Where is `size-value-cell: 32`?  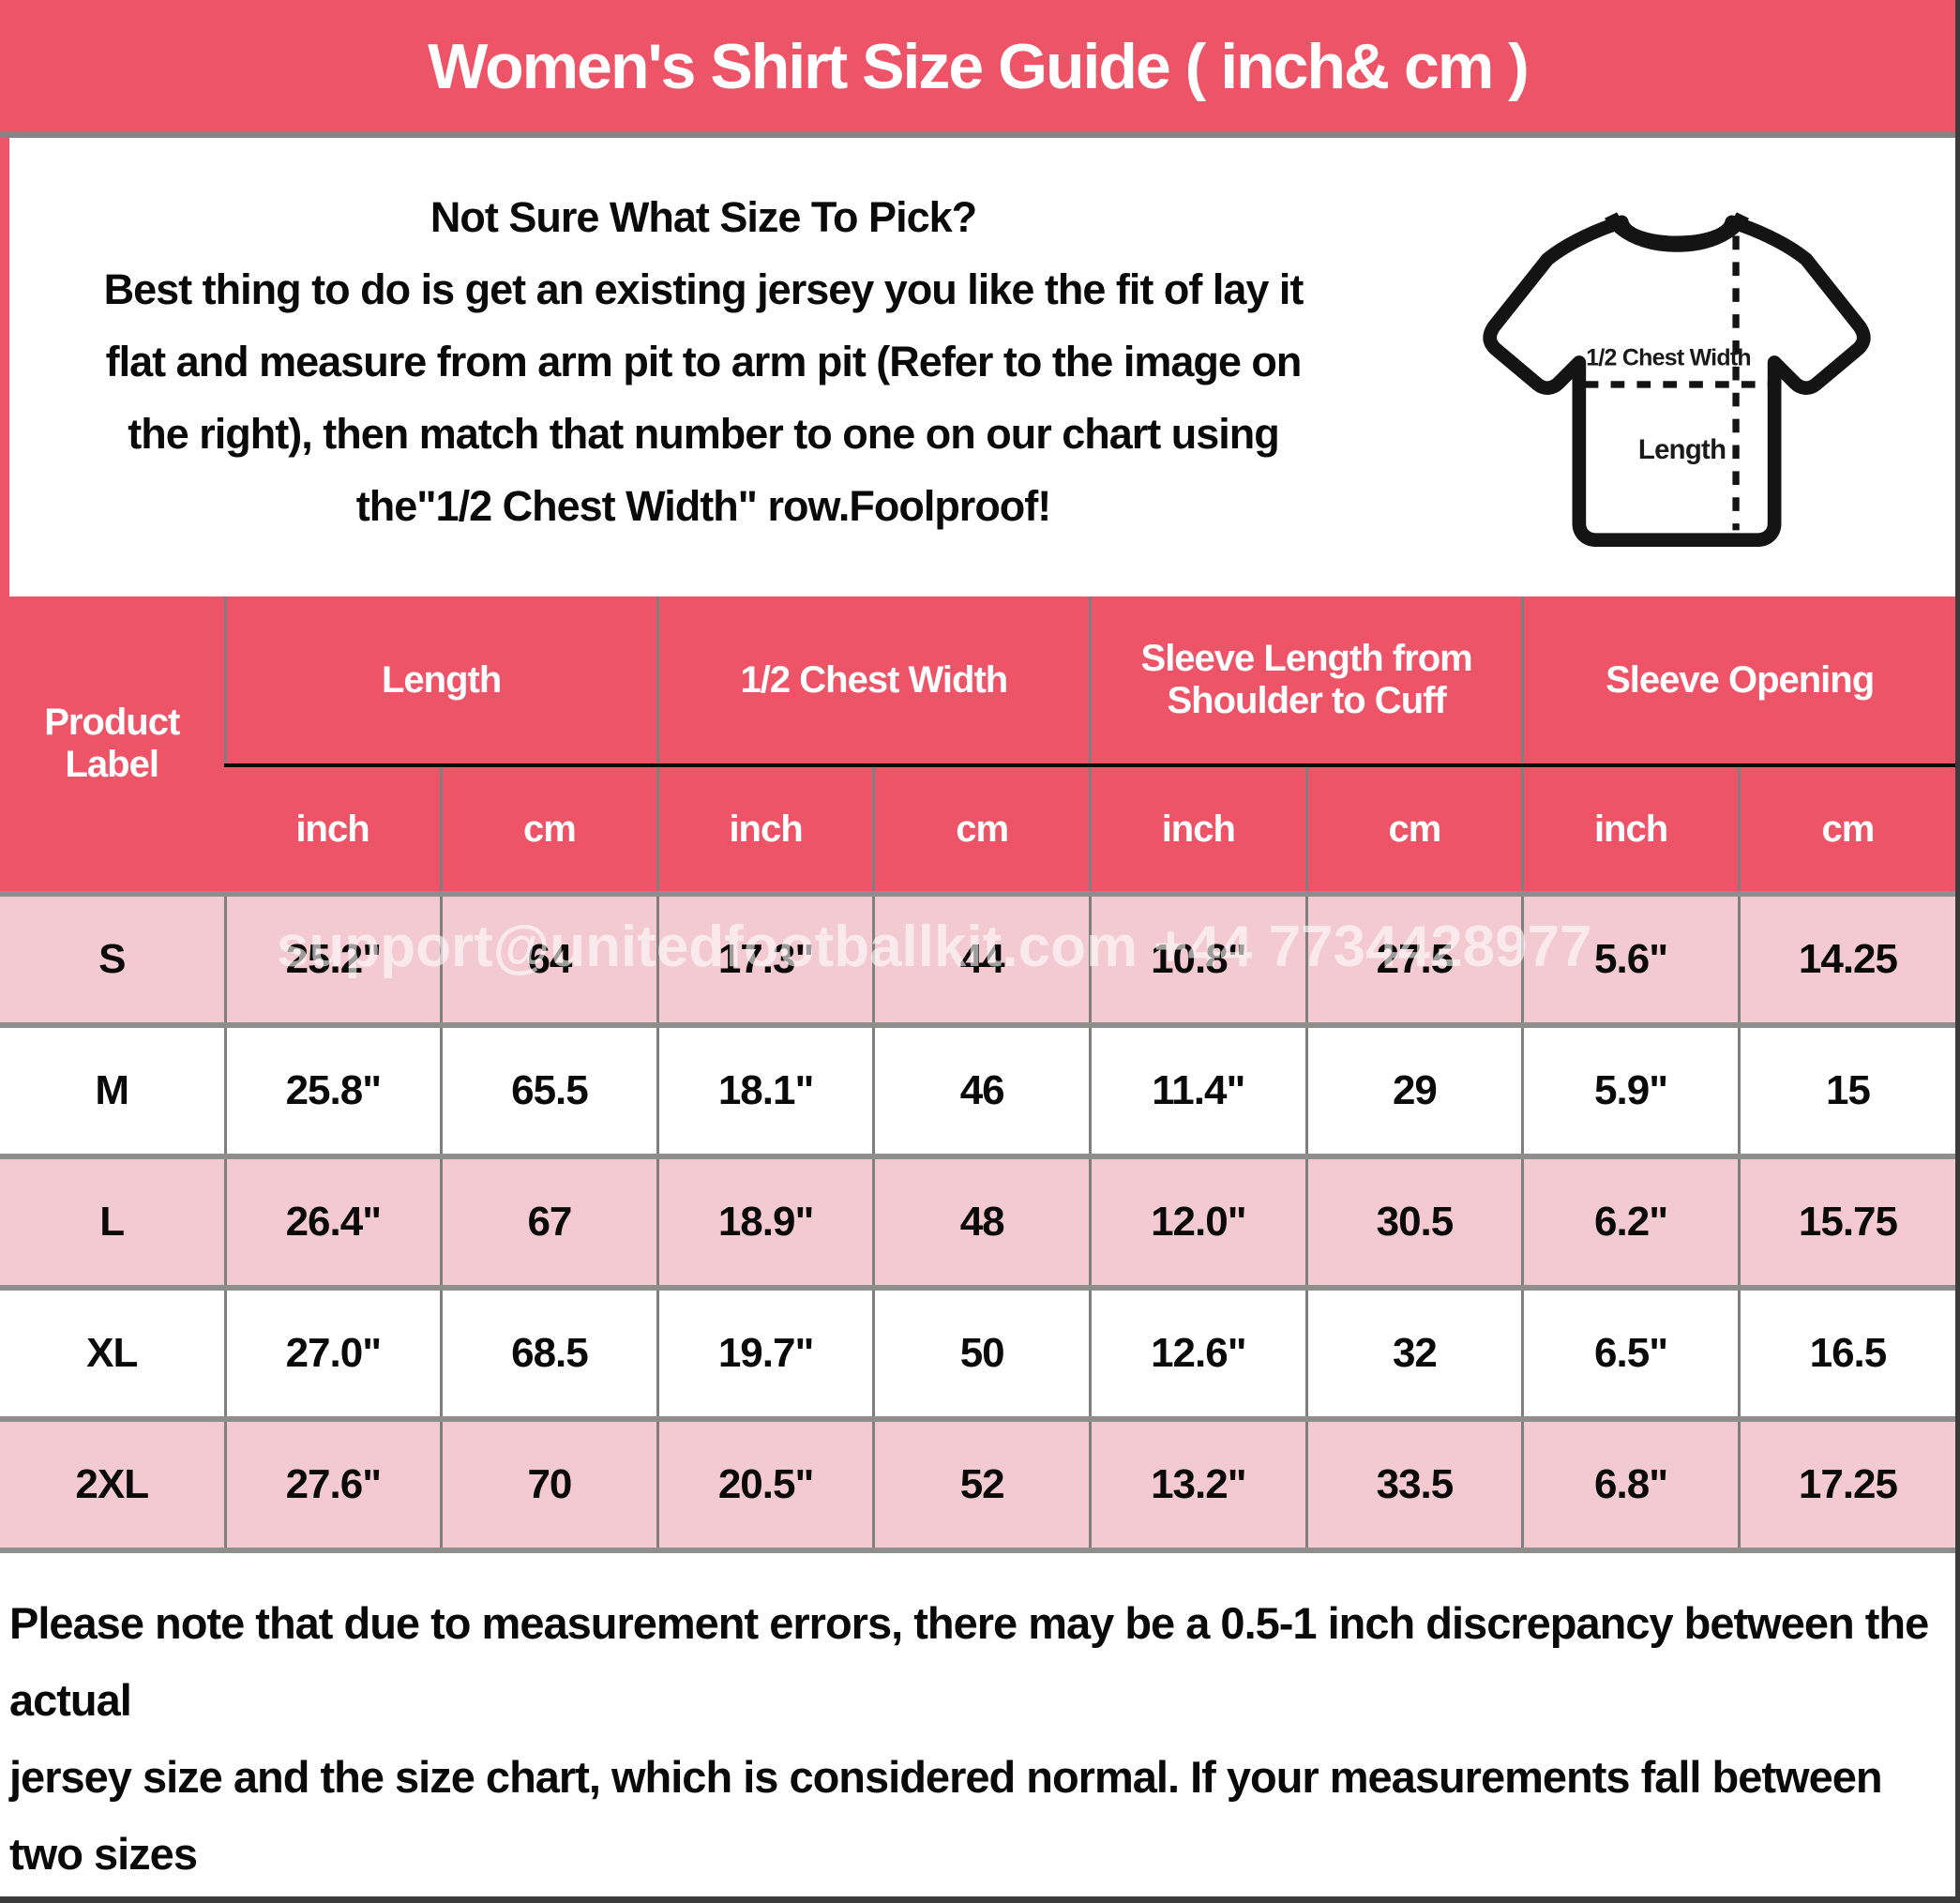
size-value-cell: 32 is located at coordinates (1413, 1352).